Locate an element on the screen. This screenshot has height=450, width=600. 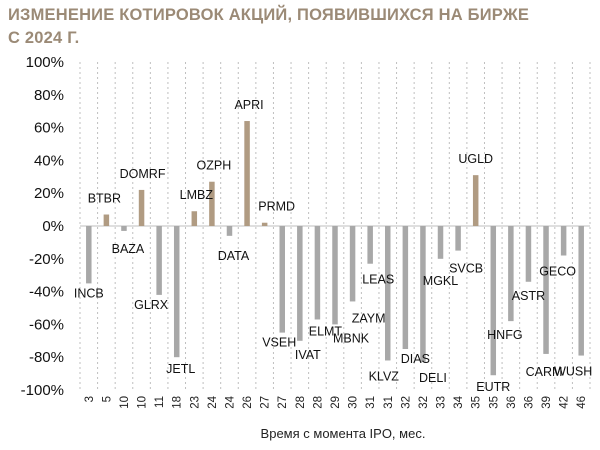
bar-wush is located at coordinates (581, 291).